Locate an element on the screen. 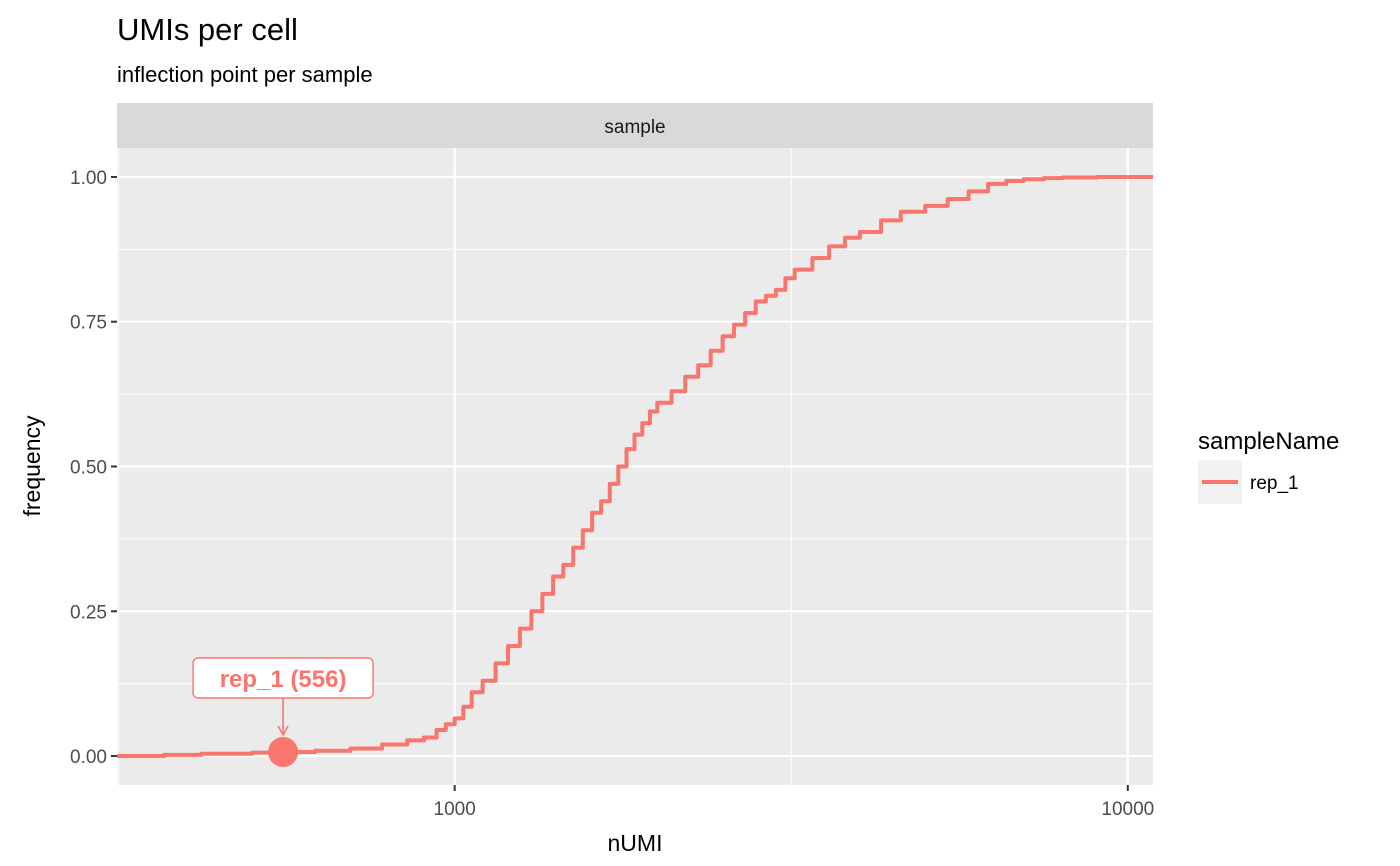 The image size is (1400, 866). y-tick-label: 1.00 is located at coordinates (88, 178).